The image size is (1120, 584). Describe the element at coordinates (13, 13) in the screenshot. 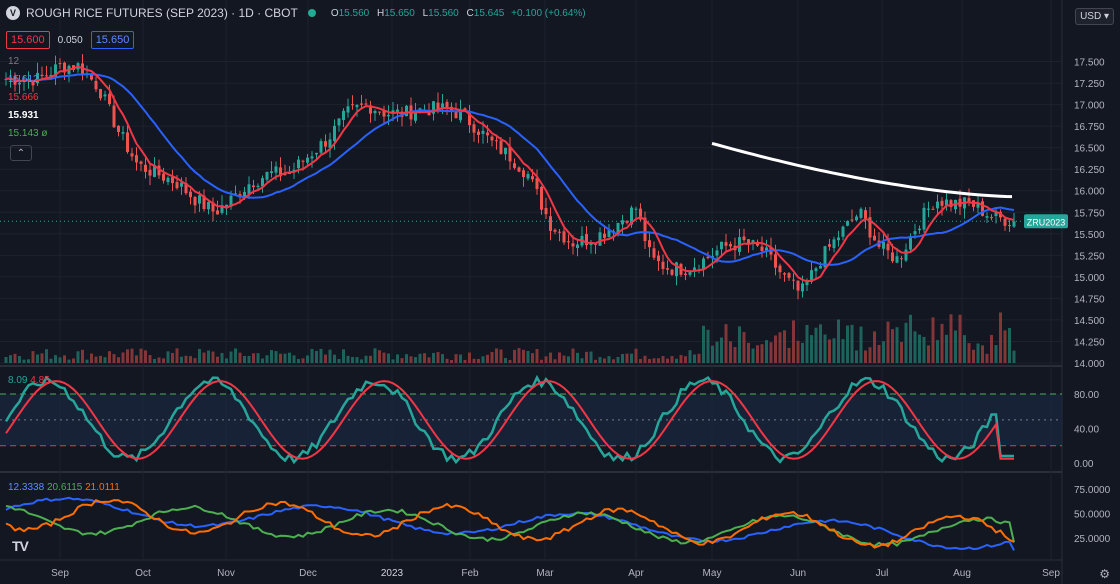

I see `symbol-logo-icon: V` at that location.